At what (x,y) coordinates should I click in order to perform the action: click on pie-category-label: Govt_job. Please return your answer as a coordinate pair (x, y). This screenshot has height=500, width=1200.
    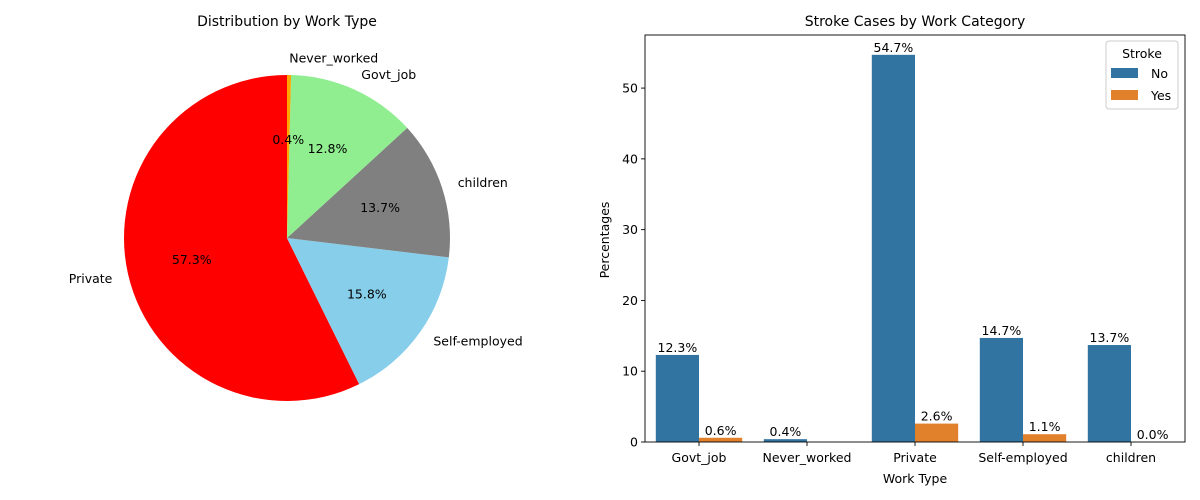
    Looking at the image, I should click on (388, 74).